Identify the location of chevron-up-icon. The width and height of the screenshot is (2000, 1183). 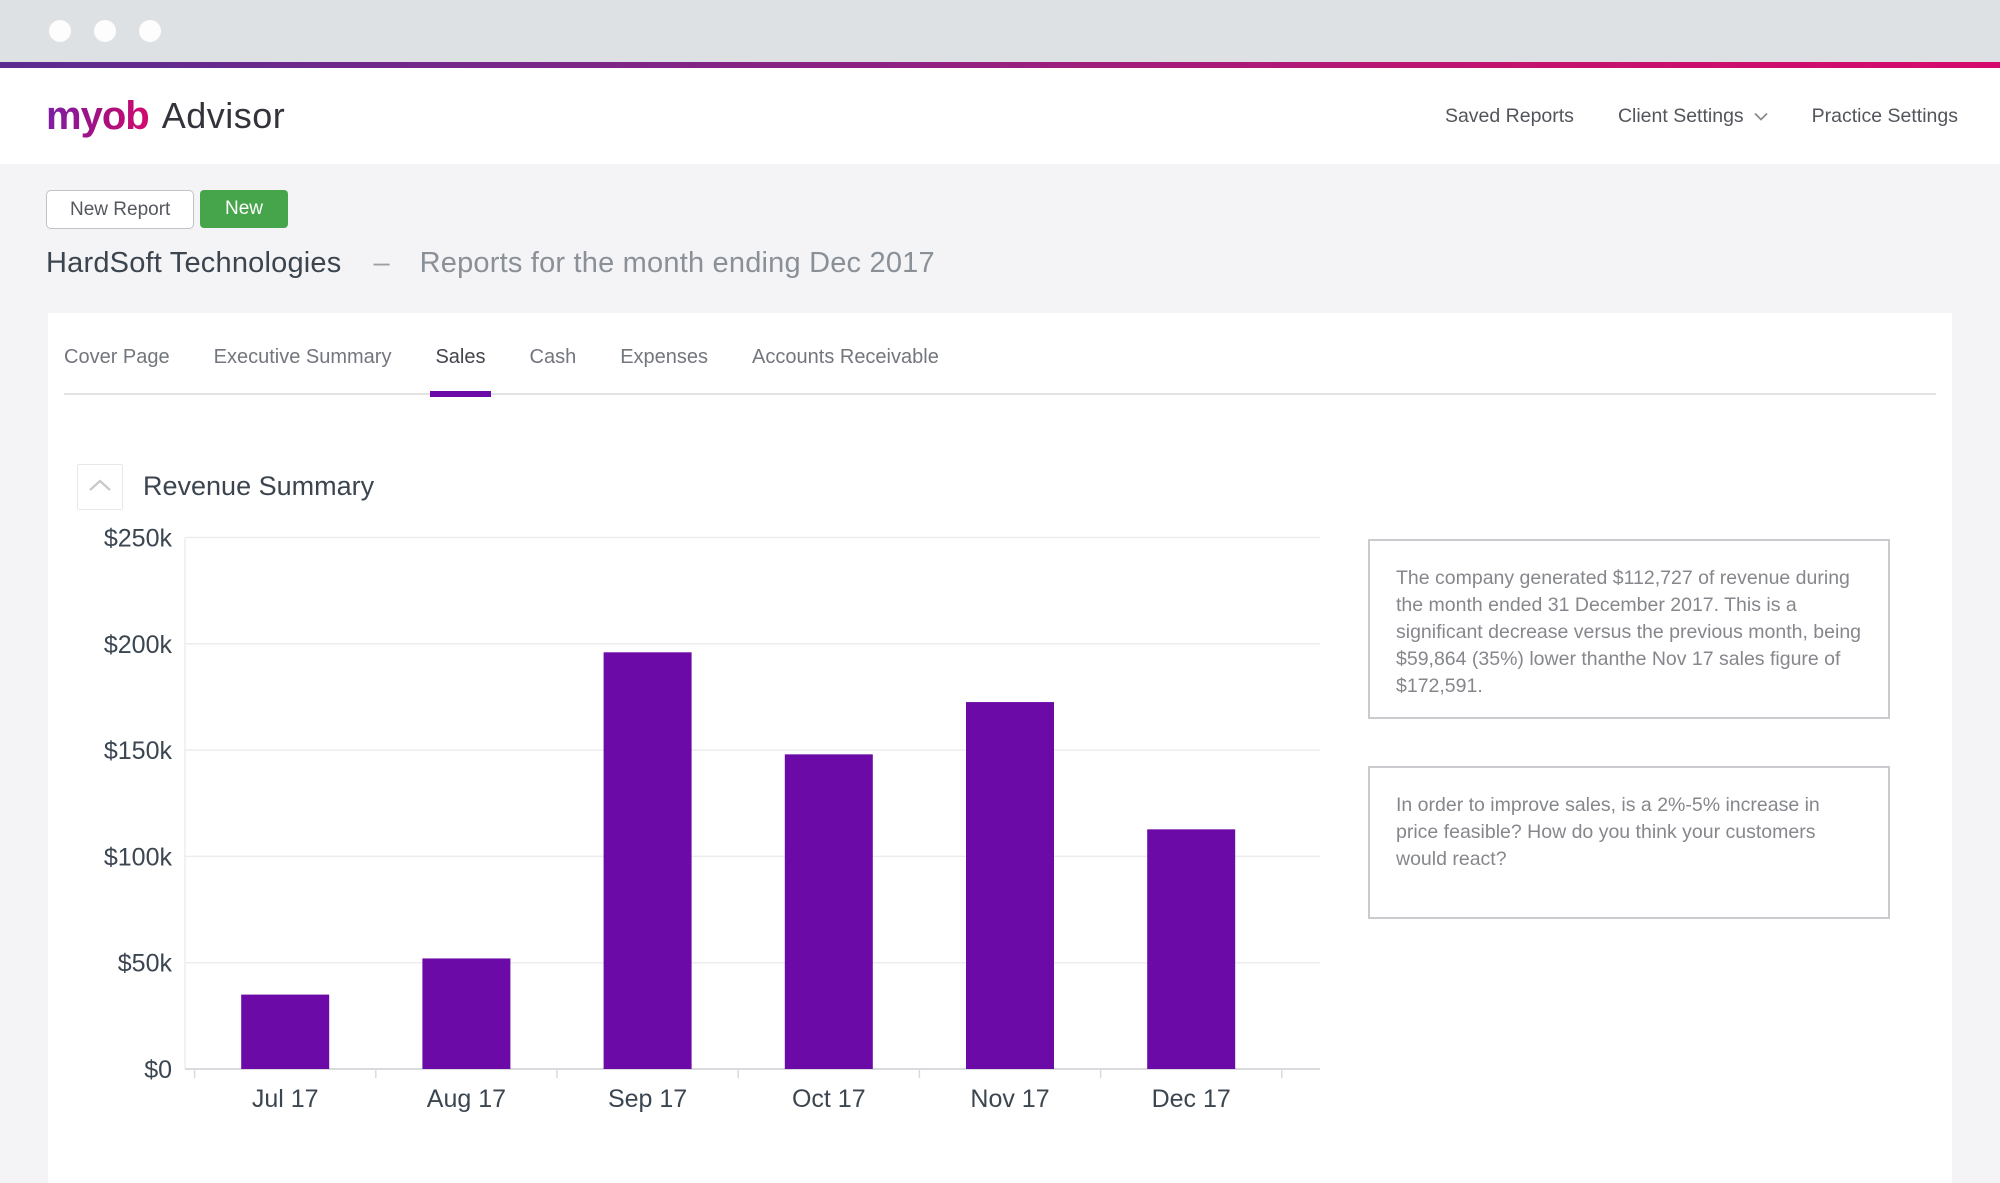
(100, 487).